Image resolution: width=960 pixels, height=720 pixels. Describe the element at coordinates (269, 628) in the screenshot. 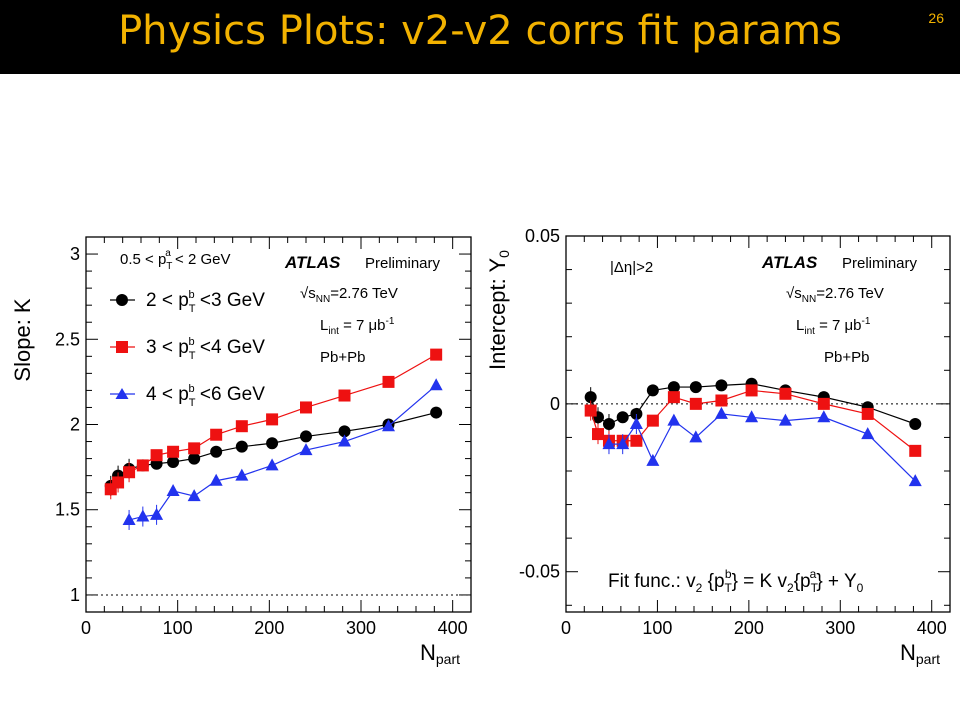

I see `slope-xtick-label: 200` at that location.